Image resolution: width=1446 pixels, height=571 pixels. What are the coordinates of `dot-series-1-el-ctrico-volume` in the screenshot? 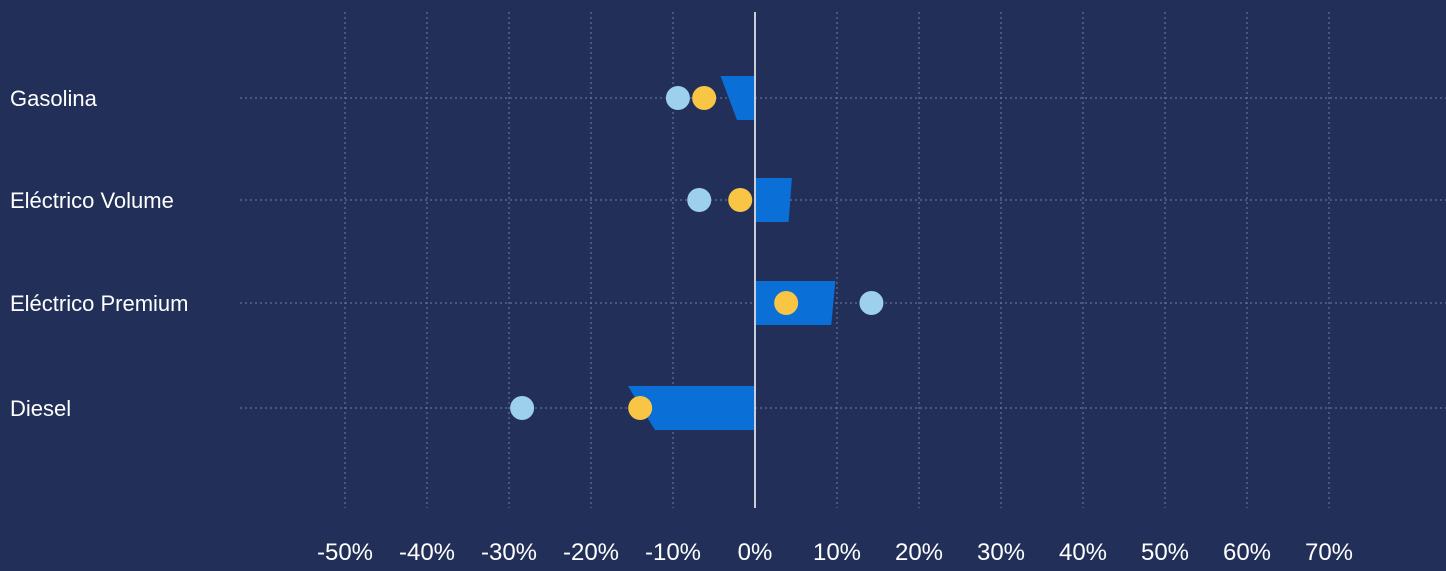 It's located at (699, 200).